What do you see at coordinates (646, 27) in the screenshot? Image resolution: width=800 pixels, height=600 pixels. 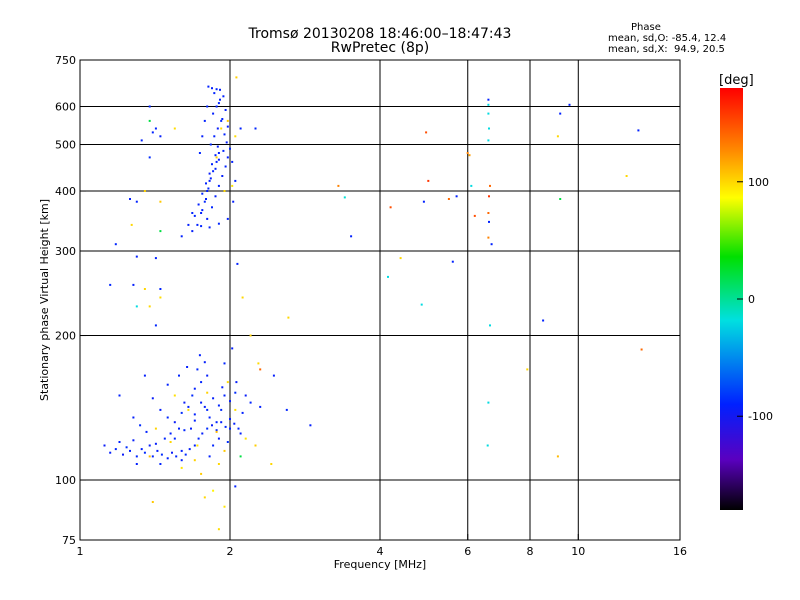 I see `phase-stats-title: Phase` at bounding box center [646, 27].